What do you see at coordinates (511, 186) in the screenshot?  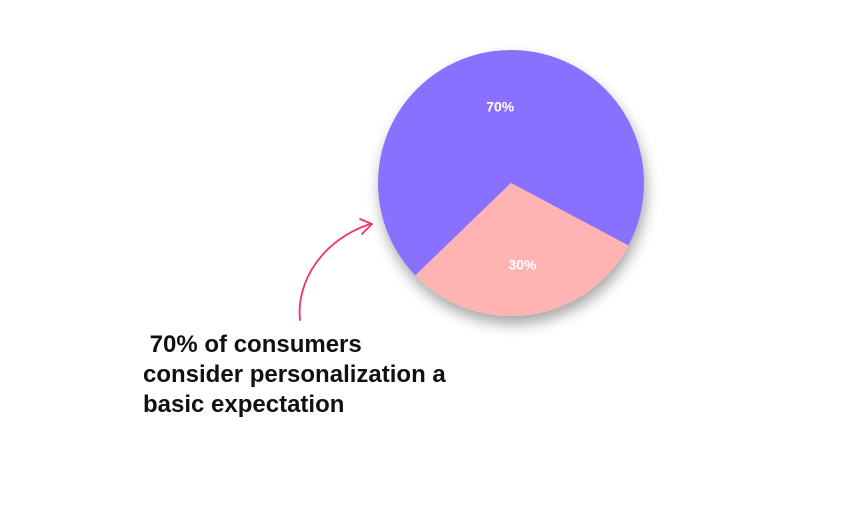 I see `pie-labels: 70% 30%` at bounding box center [511, 186].